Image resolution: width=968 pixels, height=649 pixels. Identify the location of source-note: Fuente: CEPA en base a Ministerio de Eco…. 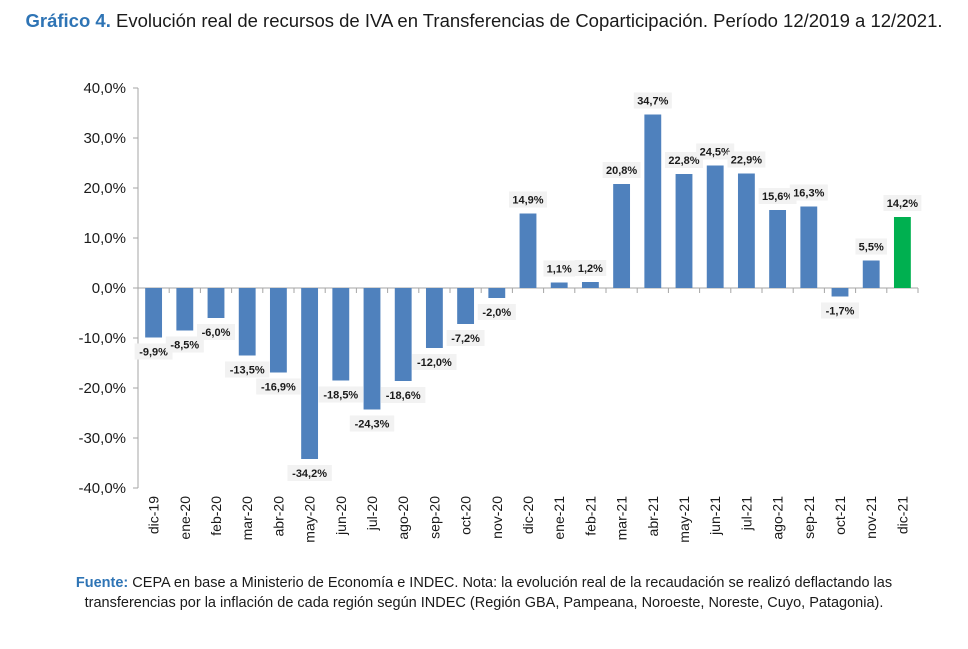
(484, 593).